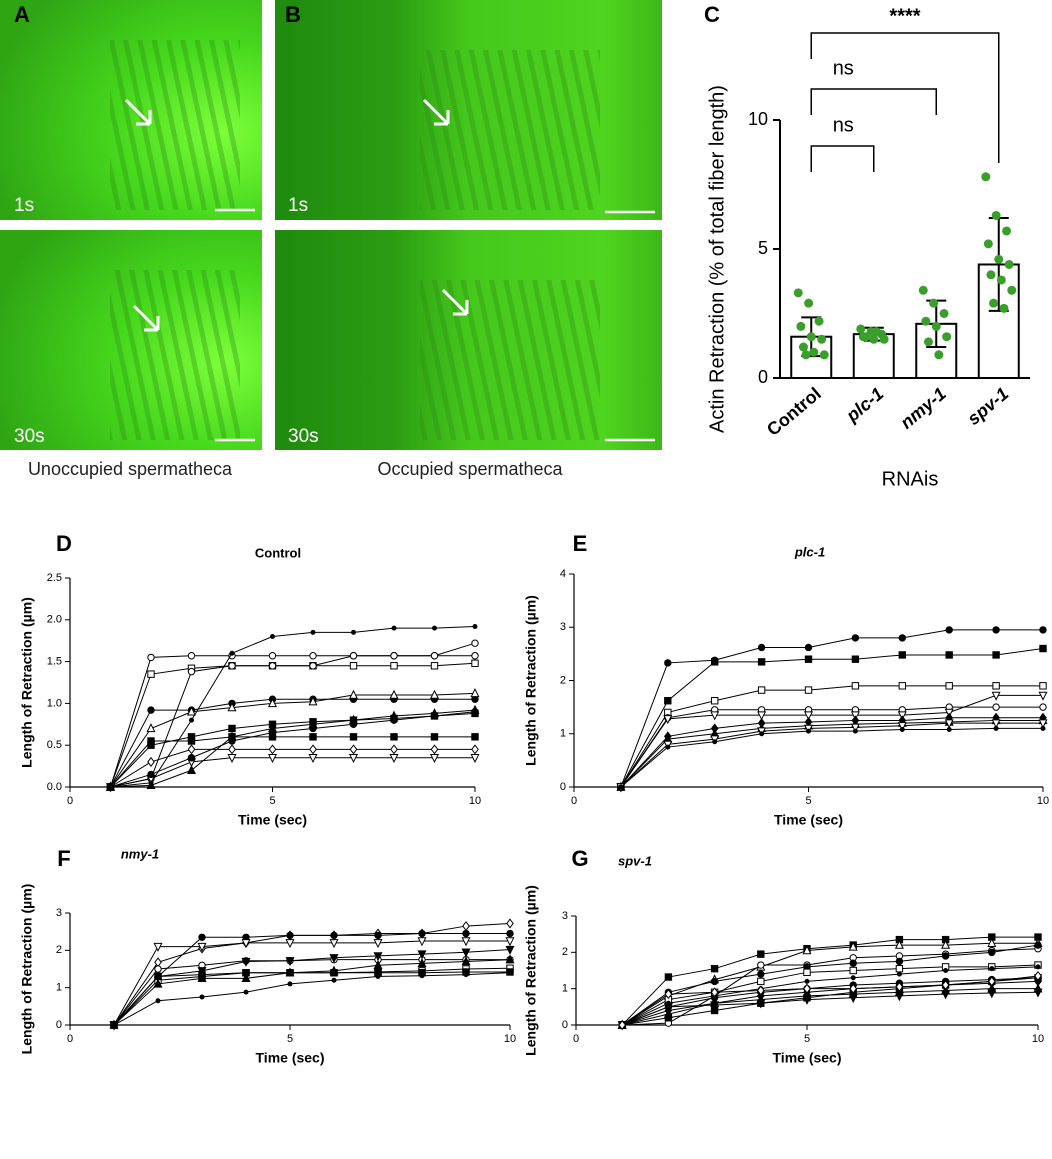 The image size is (1052, 1159). Describe the element at coordinates (910, 479) in the screenshot. I see `x-axis-label: RNAis` at that location.